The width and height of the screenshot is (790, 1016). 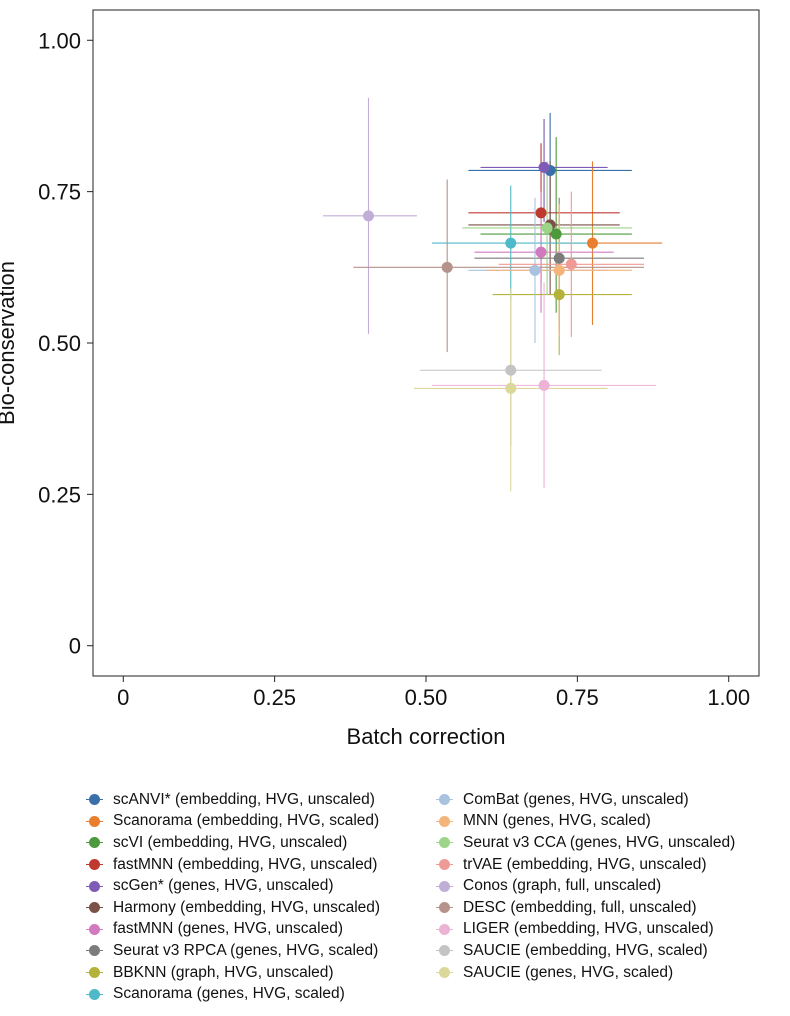 What do you see at coordinates (557, 821) in the screenshot?
I see `legend-label: MNN (genes, HVG, scaled)` at bounding box center [557, 821].